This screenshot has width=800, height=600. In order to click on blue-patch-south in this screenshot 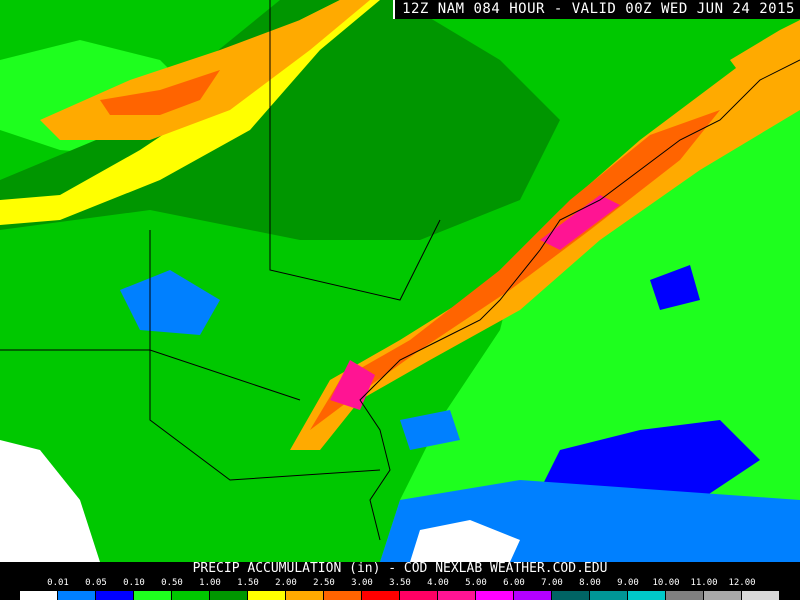, I will do `click(650, 460)`.